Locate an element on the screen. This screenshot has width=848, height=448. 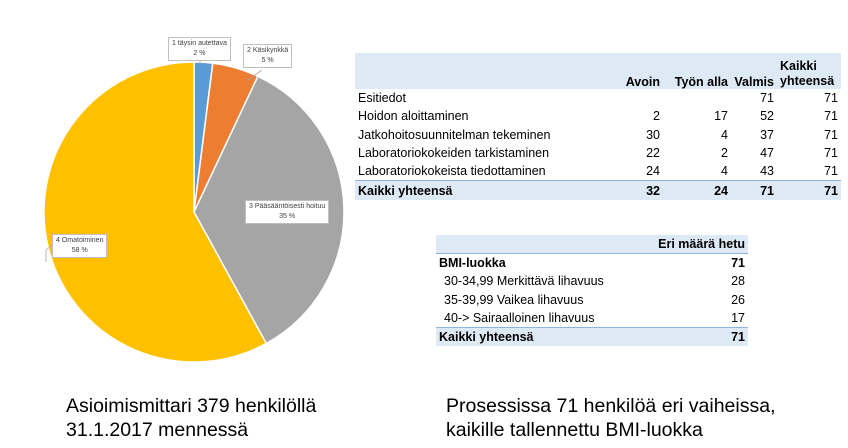
row-label: Hoidon aloittaminen is located at coordinates (413, 116).